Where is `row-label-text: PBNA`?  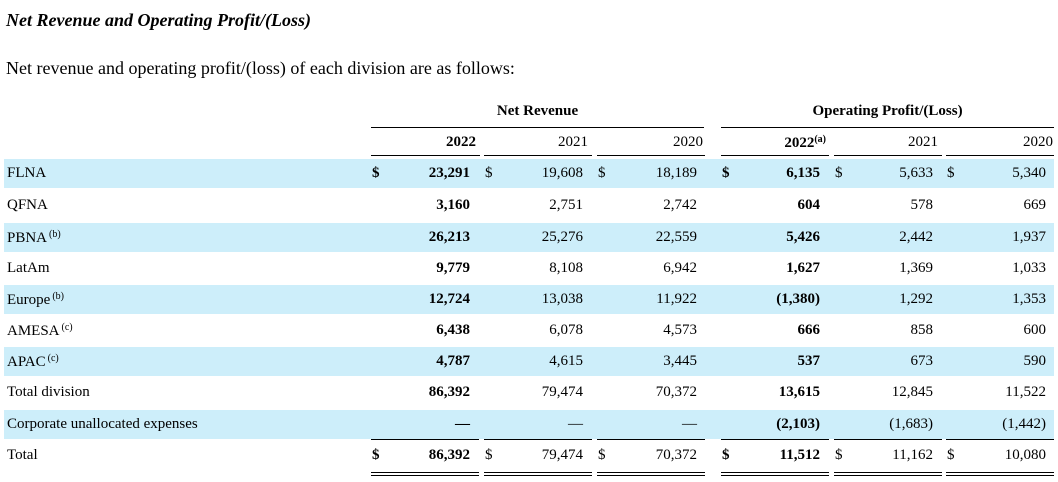 row-label-text: PBNA is located at coordinates (27, 238).